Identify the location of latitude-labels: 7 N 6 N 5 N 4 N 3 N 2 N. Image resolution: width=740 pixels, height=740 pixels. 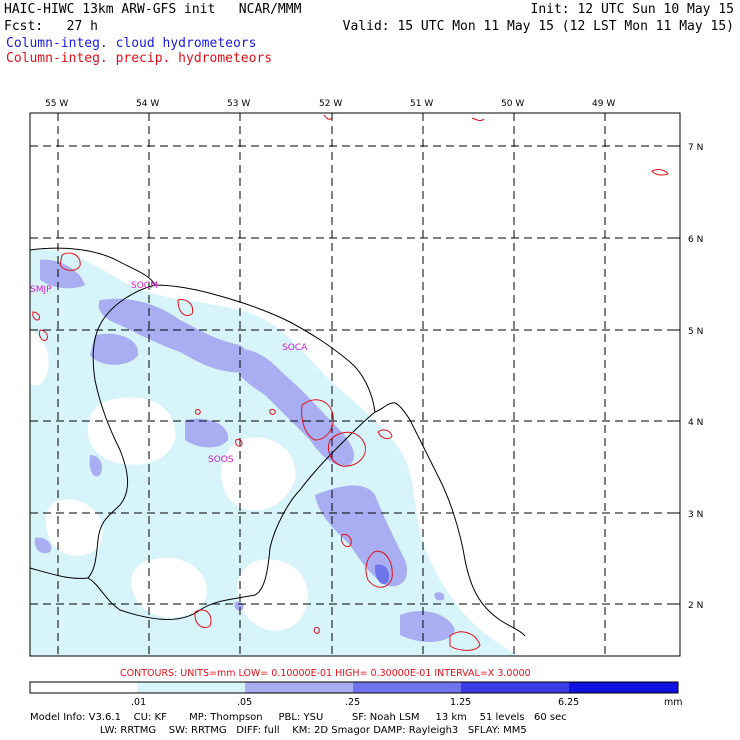
(695, 377).